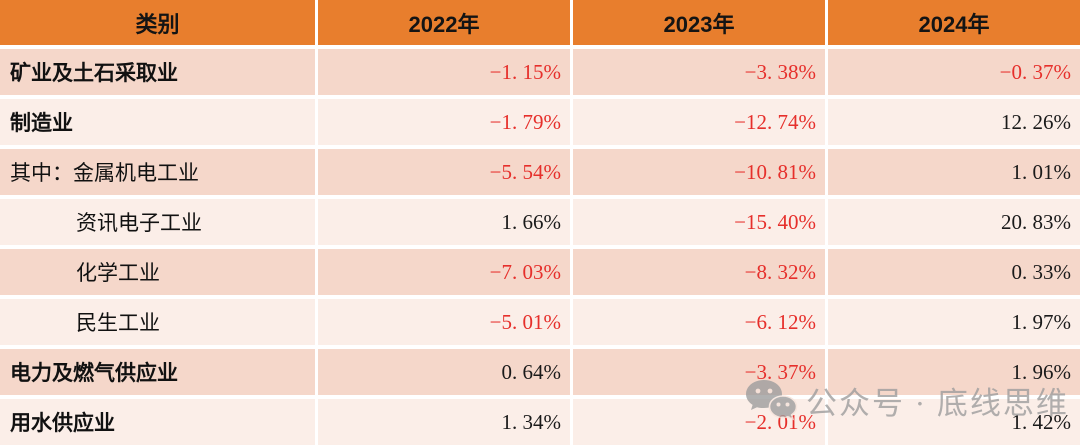  Describe the element at coordinates (442, 222) in the screenshot. I see `cell-value: 1. 66%` at that location.